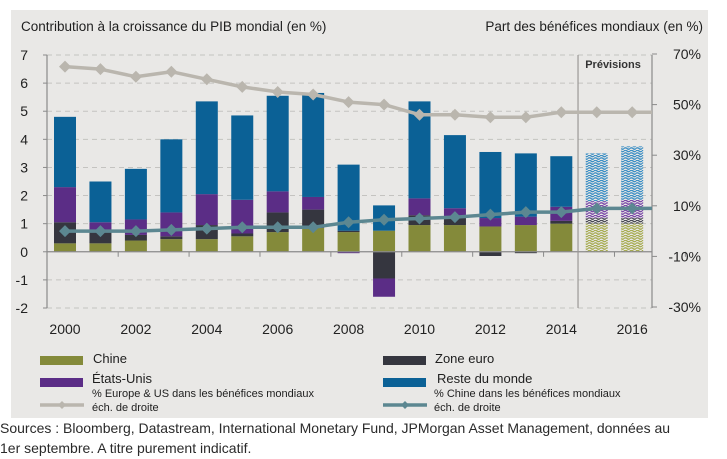  I want to click on bar-reste-2006, so click(277, 143).